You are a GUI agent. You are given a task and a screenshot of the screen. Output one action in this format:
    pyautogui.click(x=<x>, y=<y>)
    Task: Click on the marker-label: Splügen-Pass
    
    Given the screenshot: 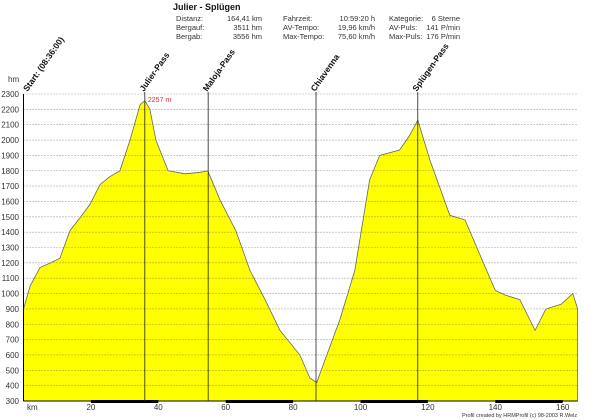 What is the action you would take?
    pyautogui.click(x=430, y=67)
    